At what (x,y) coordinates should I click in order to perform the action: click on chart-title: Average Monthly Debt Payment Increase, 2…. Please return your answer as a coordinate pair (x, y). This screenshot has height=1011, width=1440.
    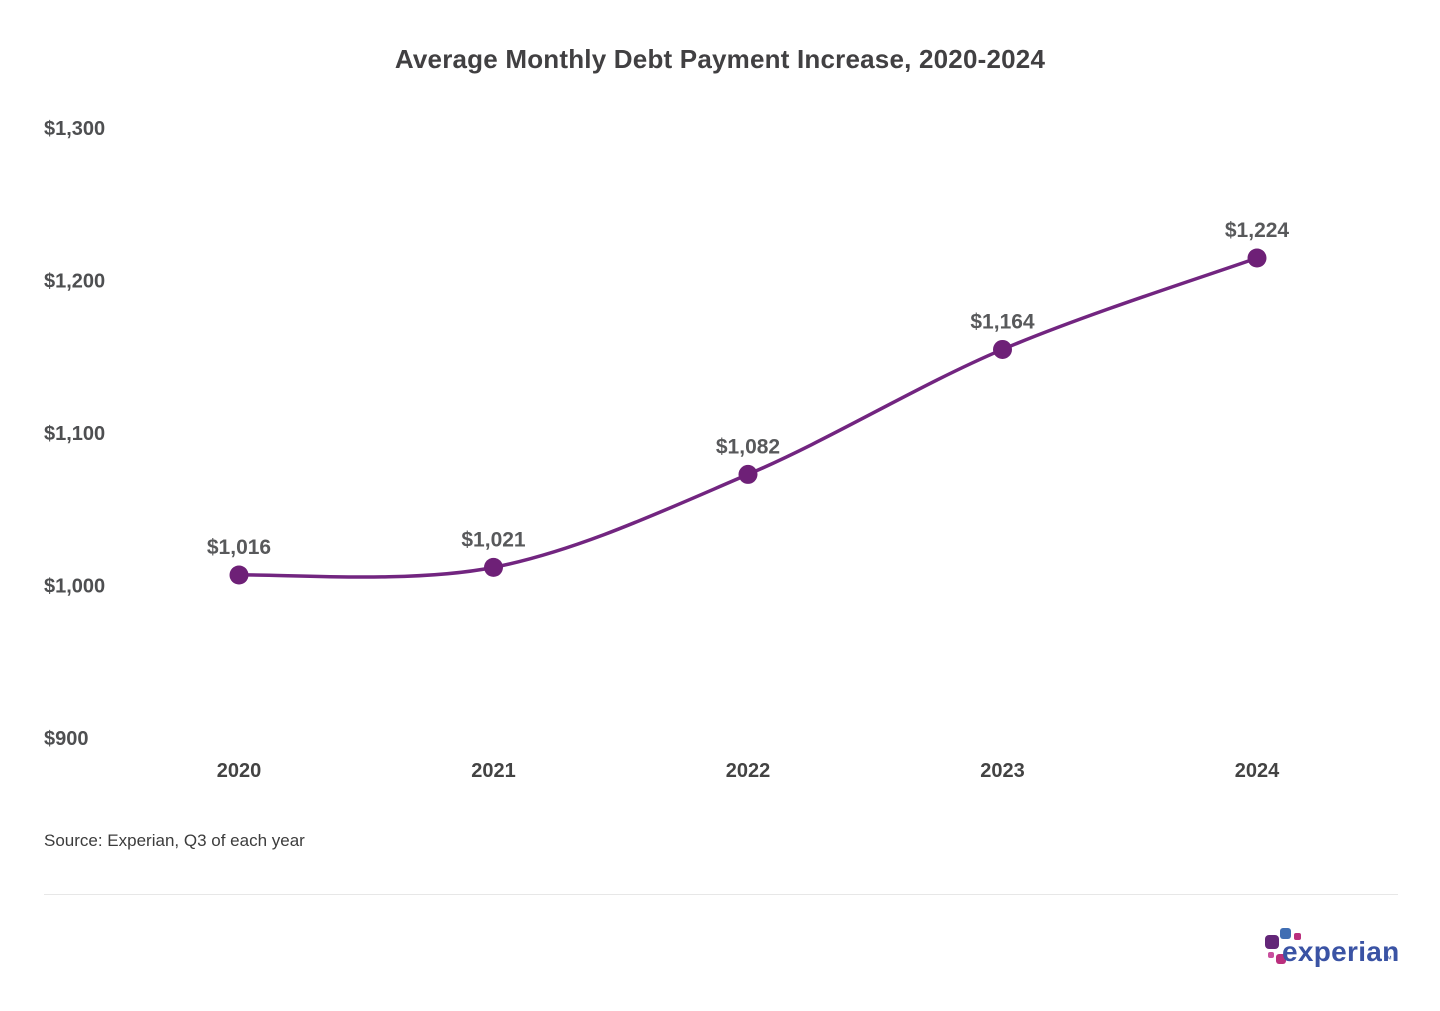
    Looking at the image, I should click on (720, 59).